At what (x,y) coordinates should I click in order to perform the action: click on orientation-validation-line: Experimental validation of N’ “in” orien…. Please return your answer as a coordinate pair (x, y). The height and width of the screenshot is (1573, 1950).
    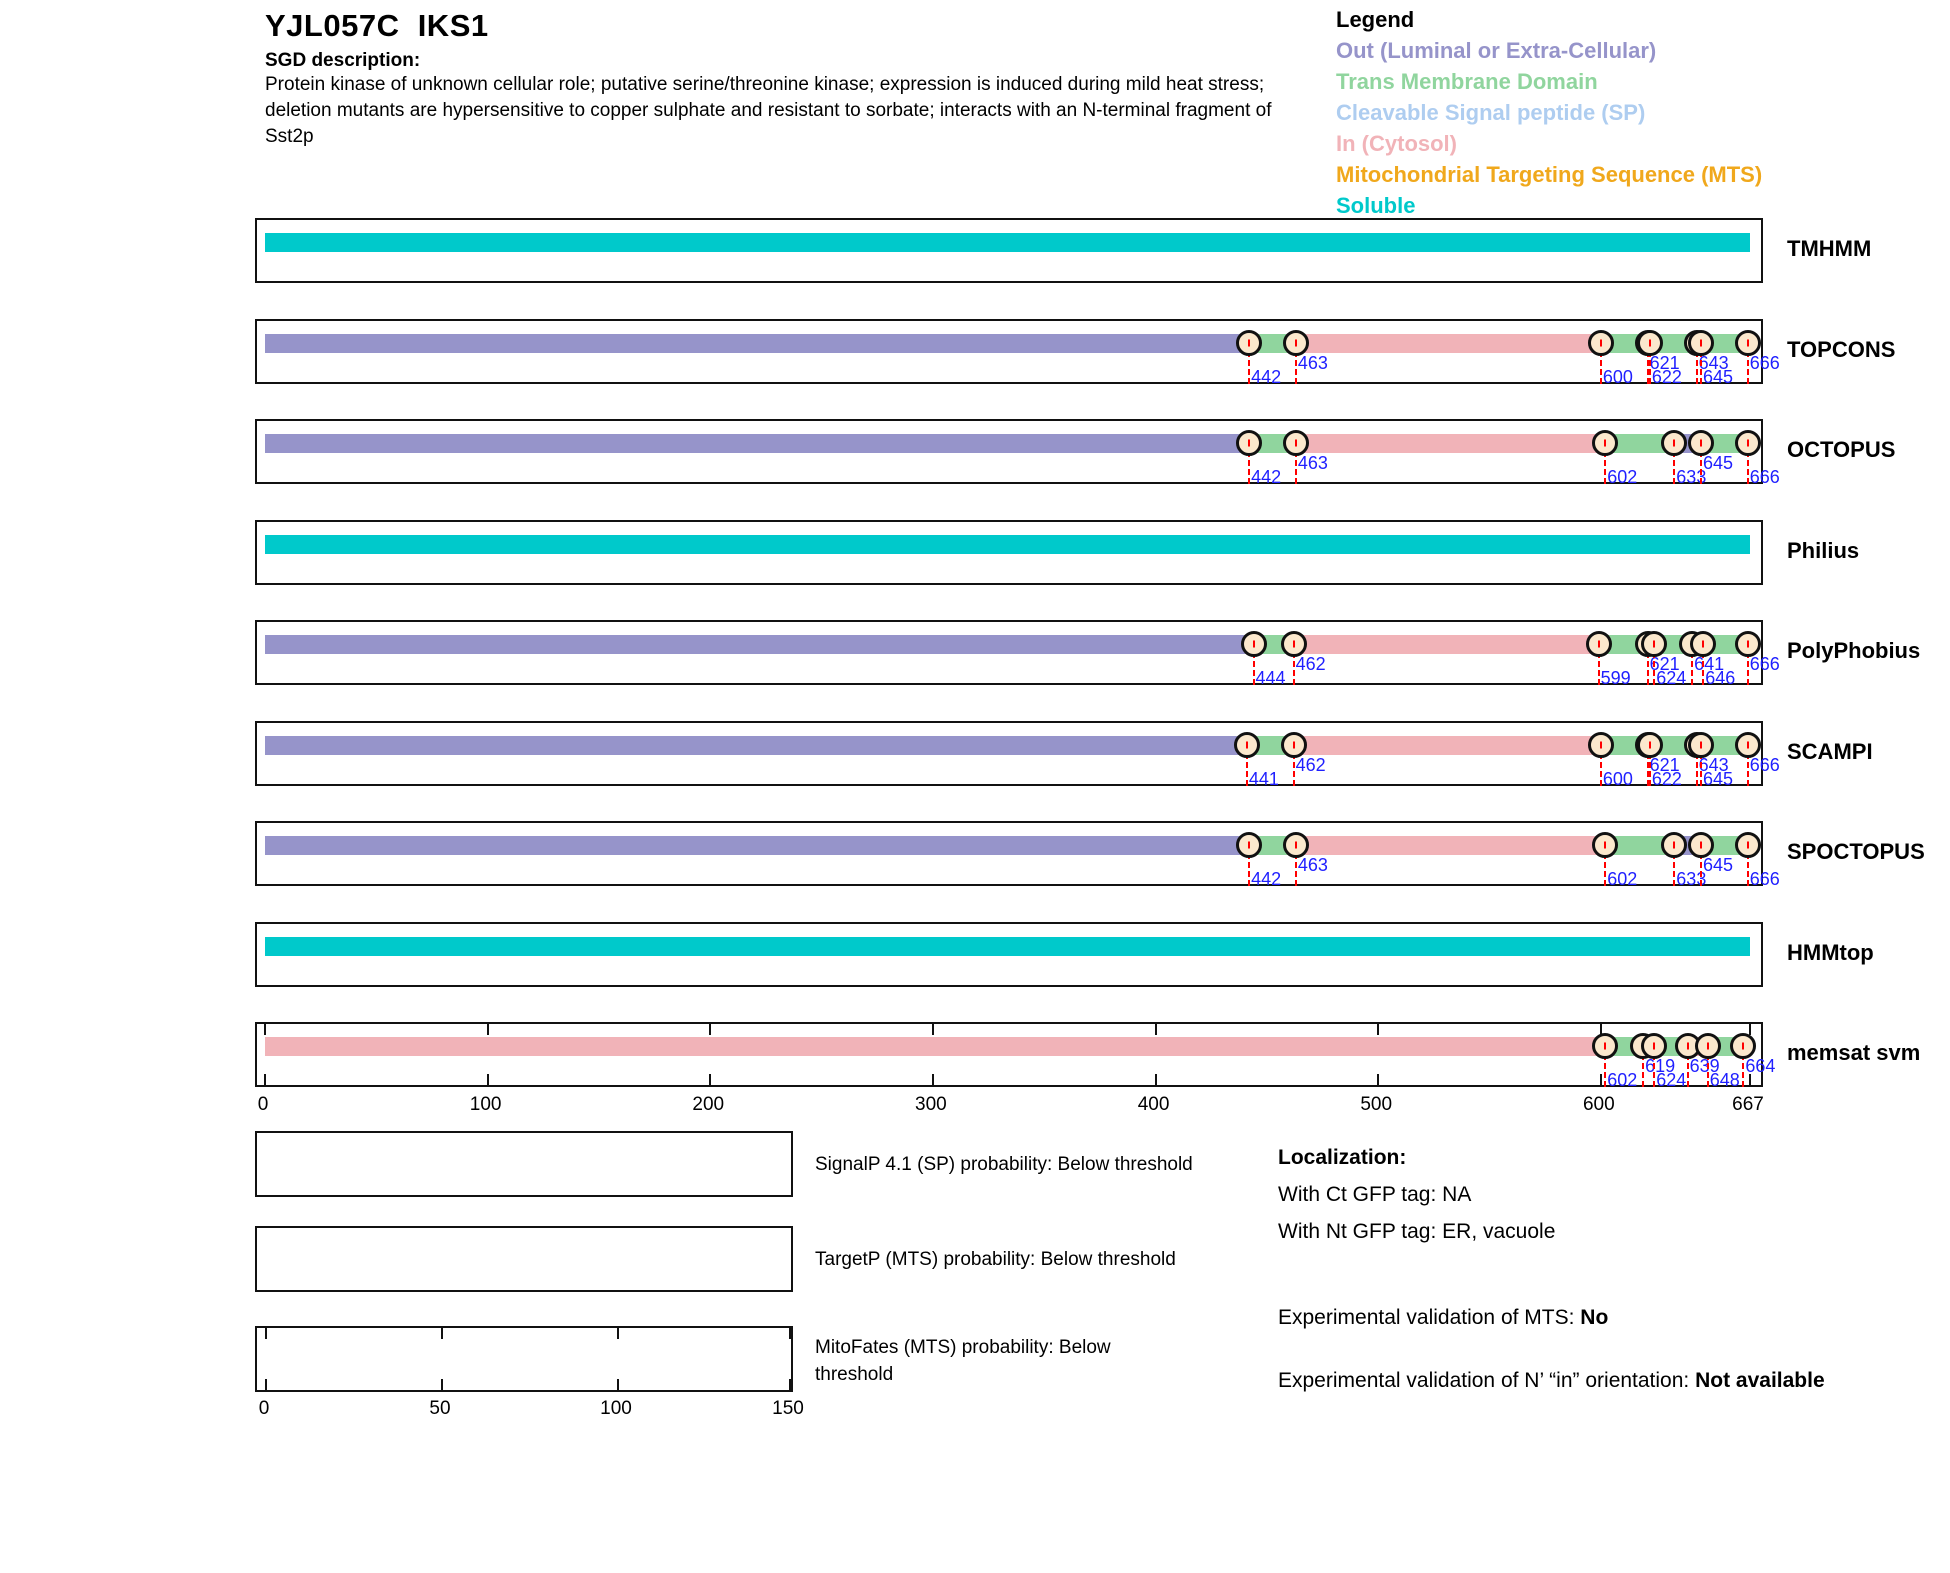
    Looking at the image, I should click on (1568, 1381).